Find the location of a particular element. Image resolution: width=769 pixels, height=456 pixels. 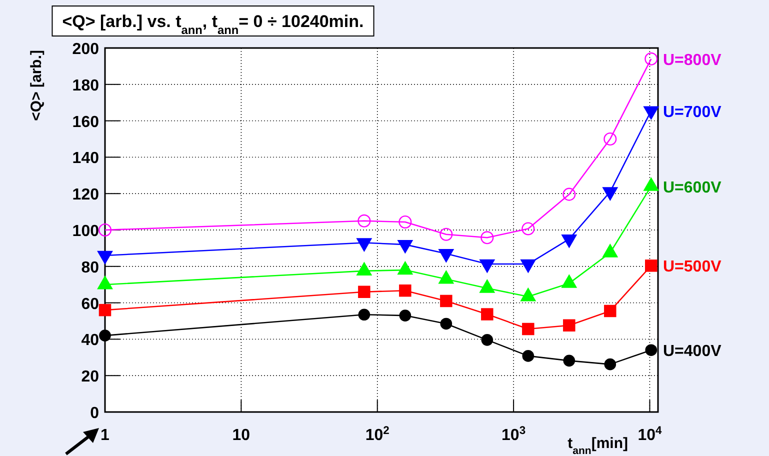

chart-title: <Q> [arb.] vs. t$_{ann}$, t$_{ann}$= 0 ÷ 10240min. is located at coordinates (213, 24).